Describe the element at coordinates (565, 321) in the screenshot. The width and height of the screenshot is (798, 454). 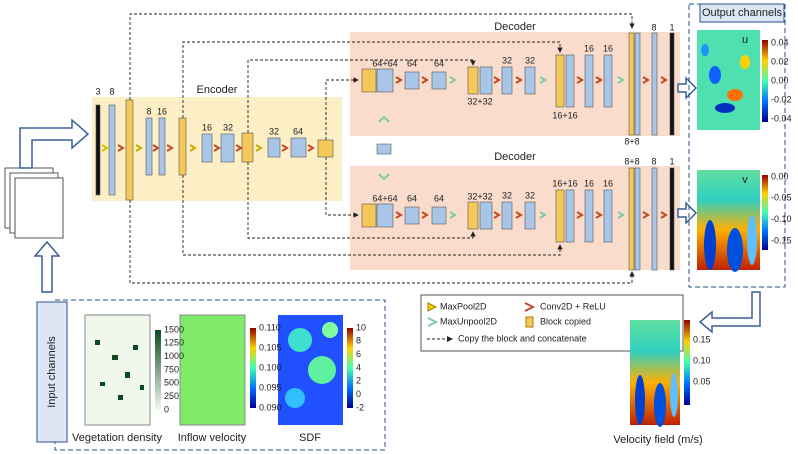
I see `legend-item: Block copied` at that location.